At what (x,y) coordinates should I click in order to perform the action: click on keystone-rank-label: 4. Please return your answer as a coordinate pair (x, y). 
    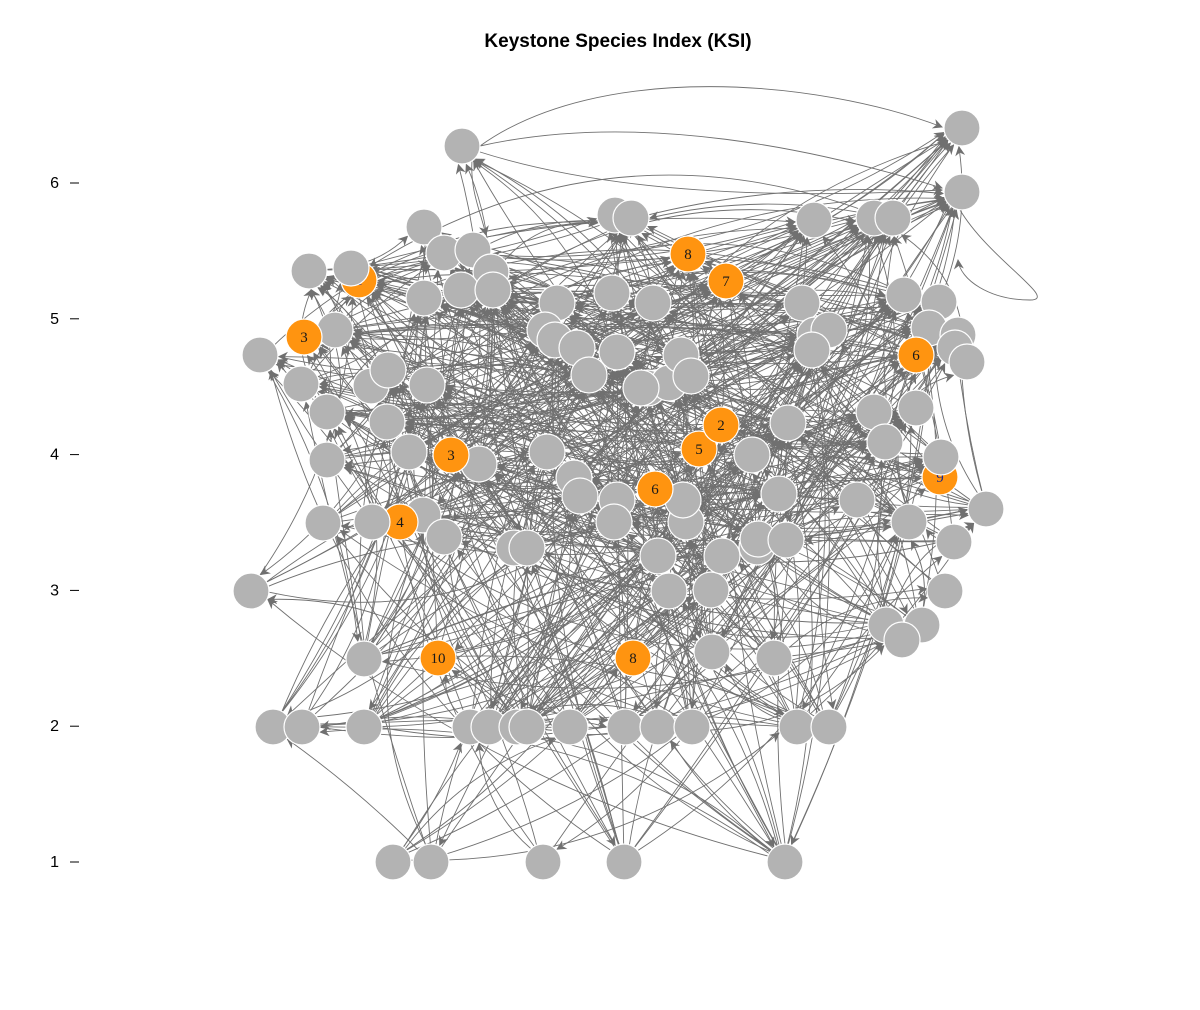
    Looking at the image, I should click on (400, 523).